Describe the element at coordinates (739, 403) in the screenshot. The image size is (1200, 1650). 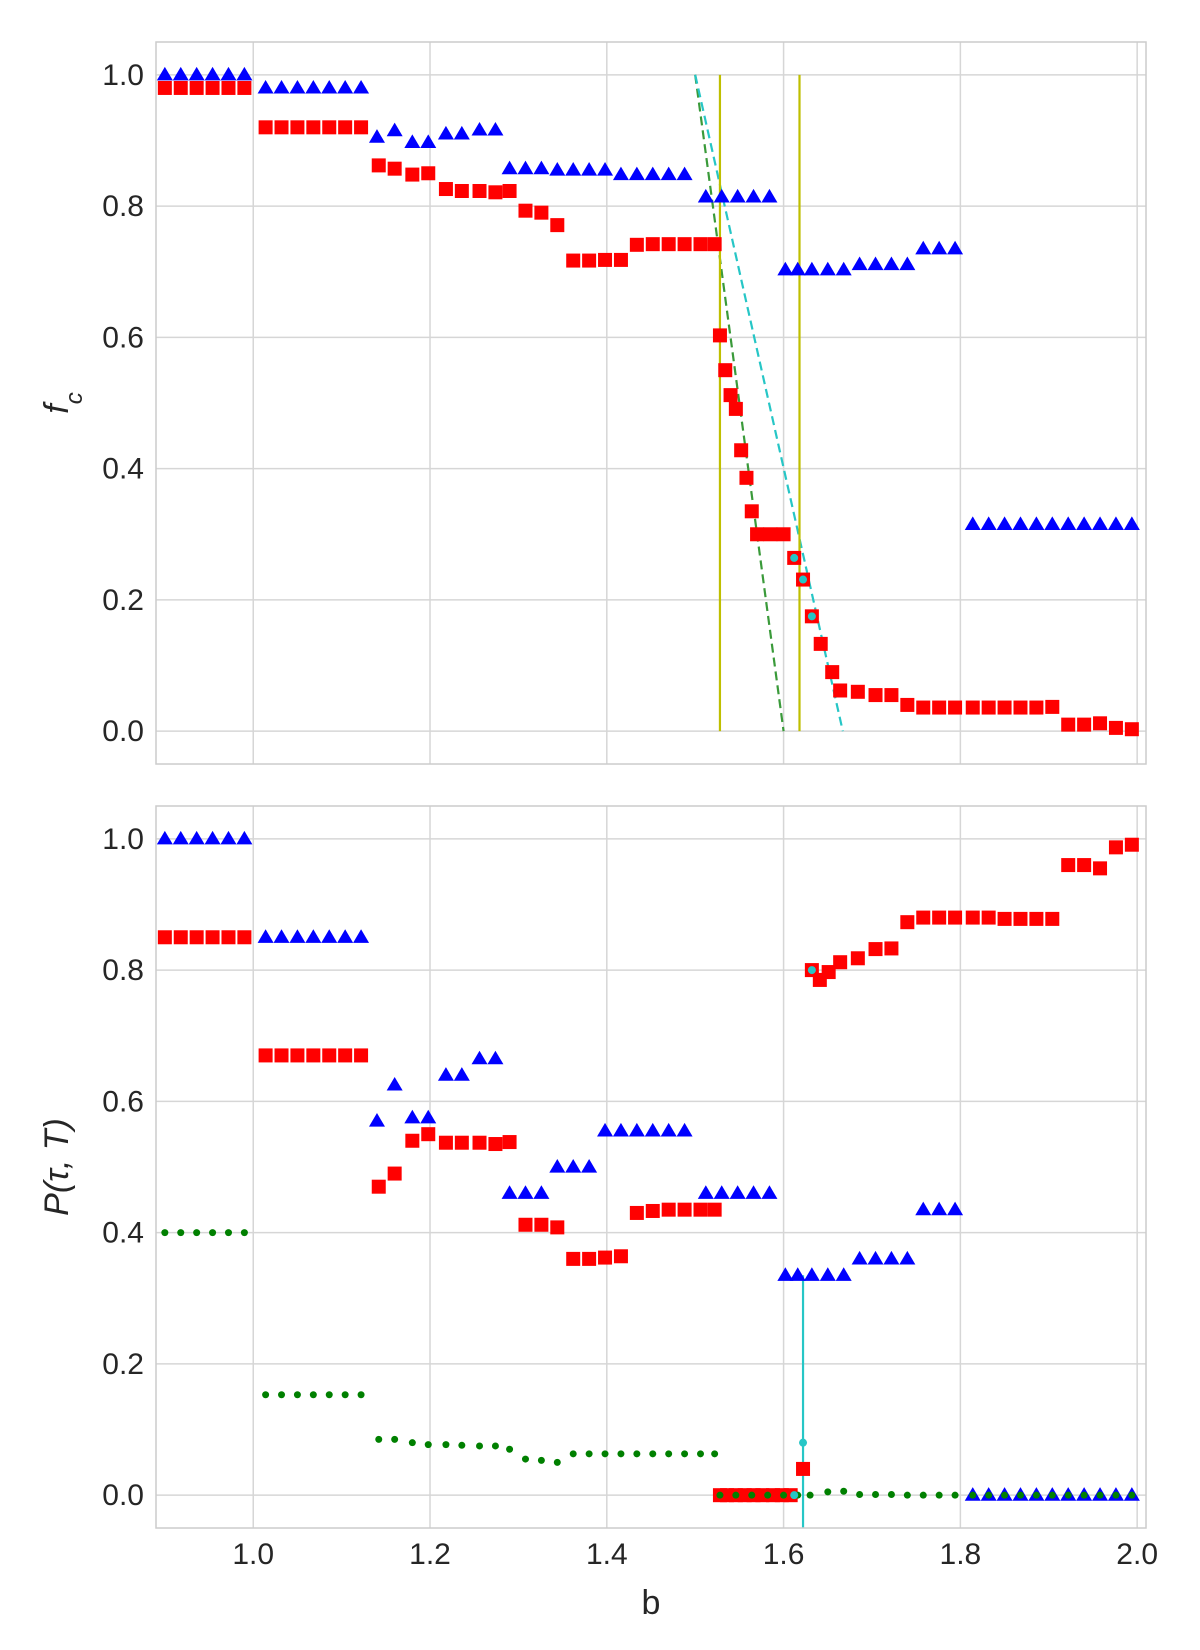
I see `dashed-fit-line` at that location.